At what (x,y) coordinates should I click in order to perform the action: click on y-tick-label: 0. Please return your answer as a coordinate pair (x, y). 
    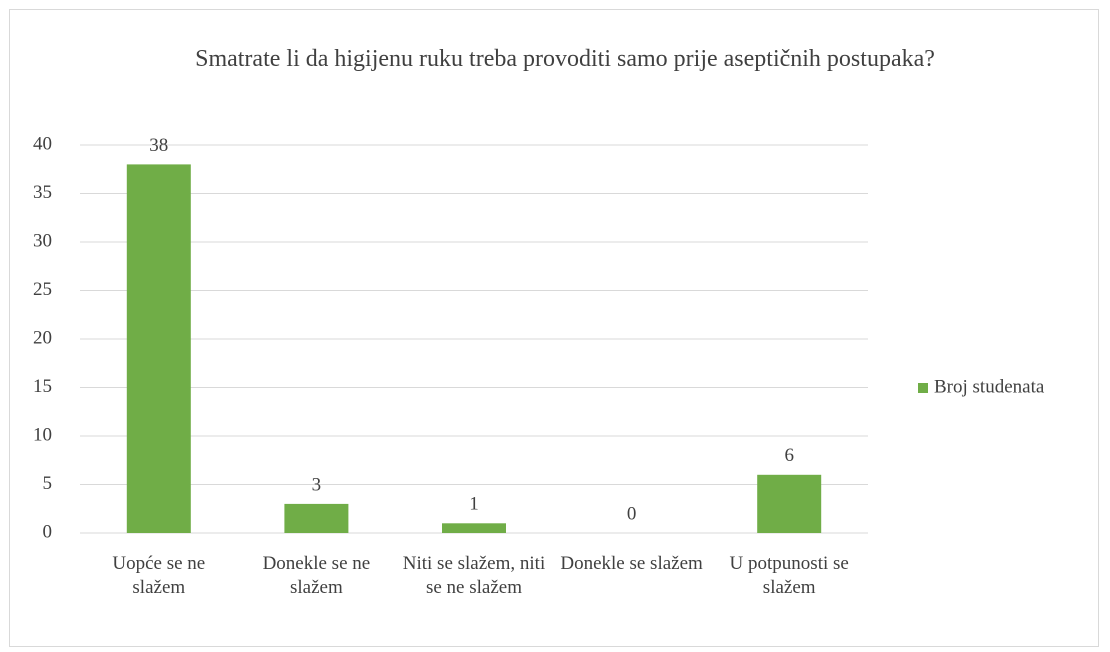
    Looking at the image, I should click on (48, 531).